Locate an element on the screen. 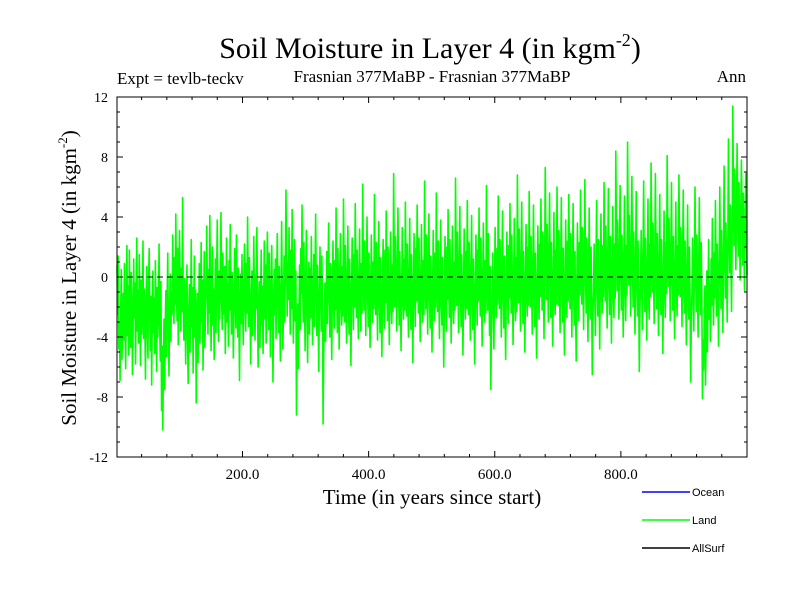  legend-label-land: Land is located at coordinates (704, 521).